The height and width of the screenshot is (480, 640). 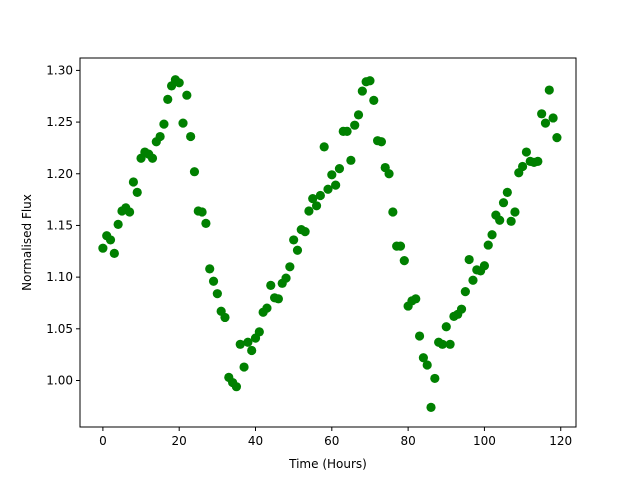 What do you see at coordinates (179, 441) in the screenshot?
I see `x-tick-label: 20` at bounding box center [179, 441].